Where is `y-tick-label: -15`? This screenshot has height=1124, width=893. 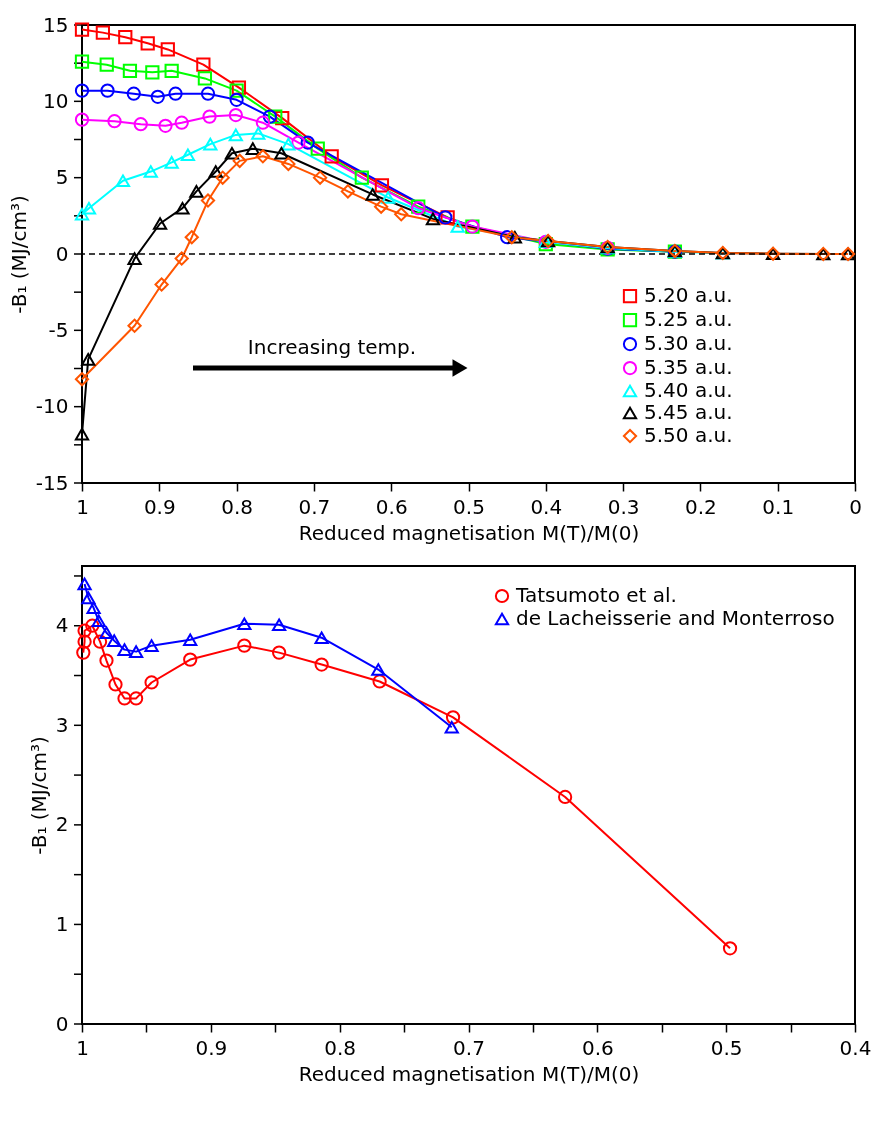 y-tick-label: -15 is located at coordinates (52, 482).